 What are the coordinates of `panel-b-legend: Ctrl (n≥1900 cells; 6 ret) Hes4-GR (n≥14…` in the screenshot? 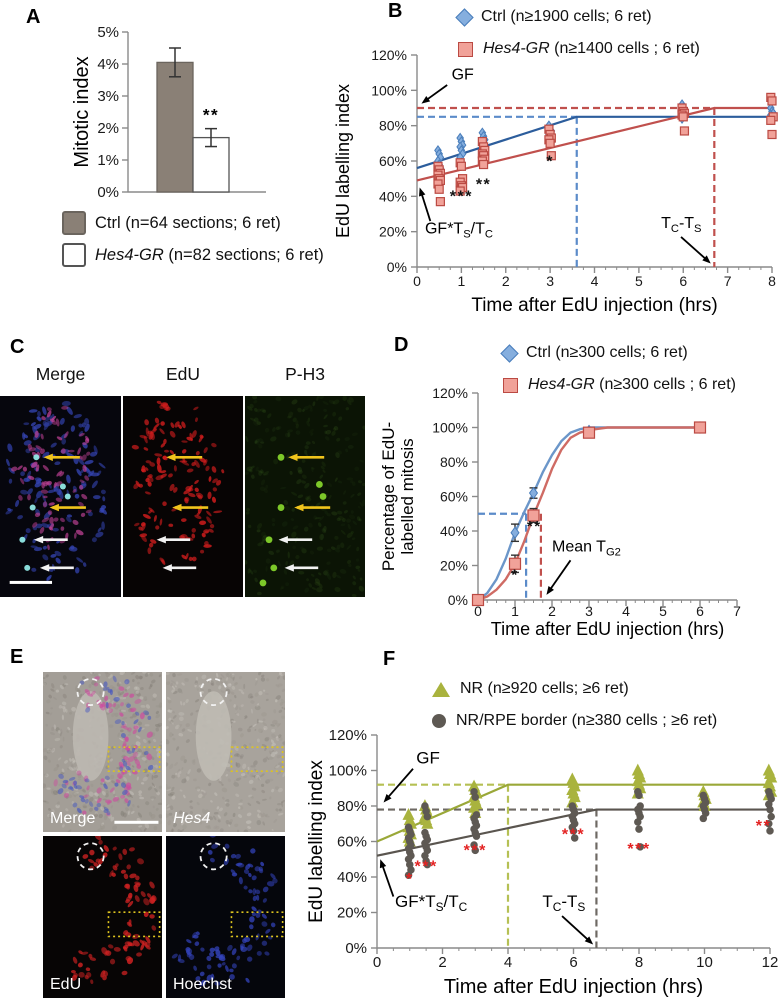 It's located at (577, 38).